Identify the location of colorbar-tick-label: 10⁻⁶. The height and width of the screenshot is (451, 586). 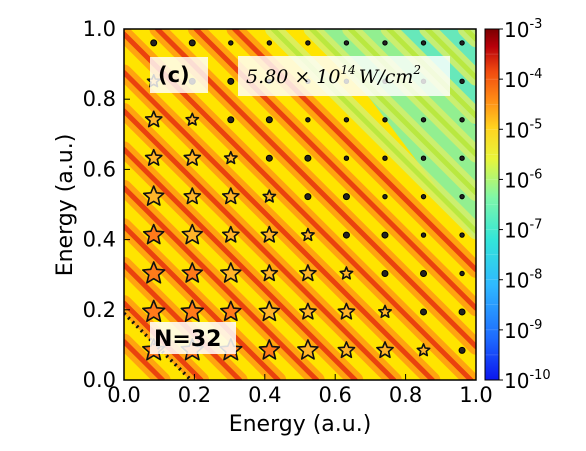
(523, 179).